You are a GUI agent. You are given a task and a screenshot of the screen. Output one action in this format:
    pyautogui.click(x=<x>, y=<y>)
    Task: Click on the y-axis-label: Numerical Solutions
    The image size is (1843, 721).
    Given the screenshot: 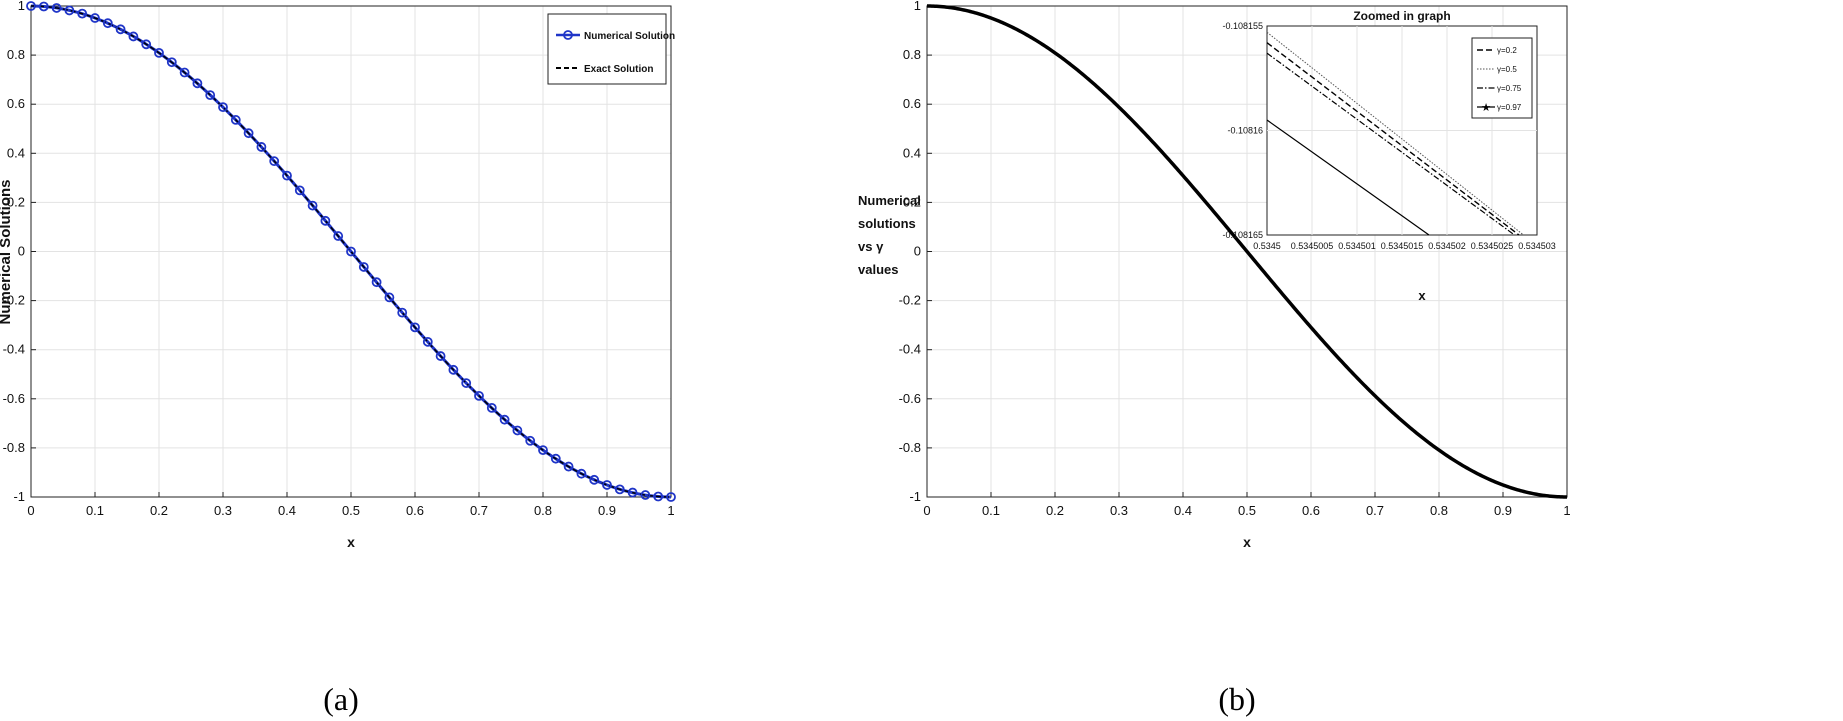 What is the action you would take?
    pyautogui.click(x=7, y=251)
    